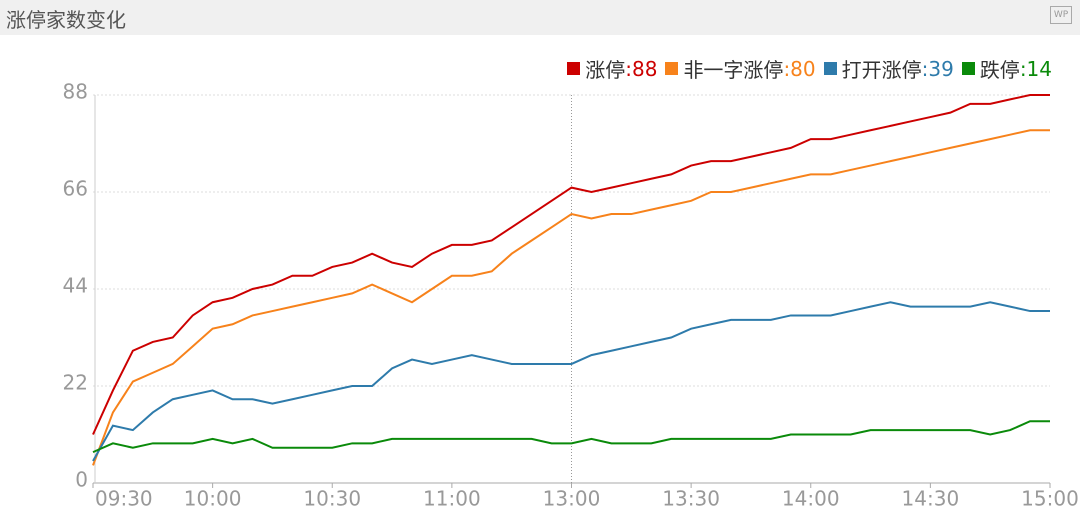  I want to click on legend-item: 涨停:88, so click(612, 68).